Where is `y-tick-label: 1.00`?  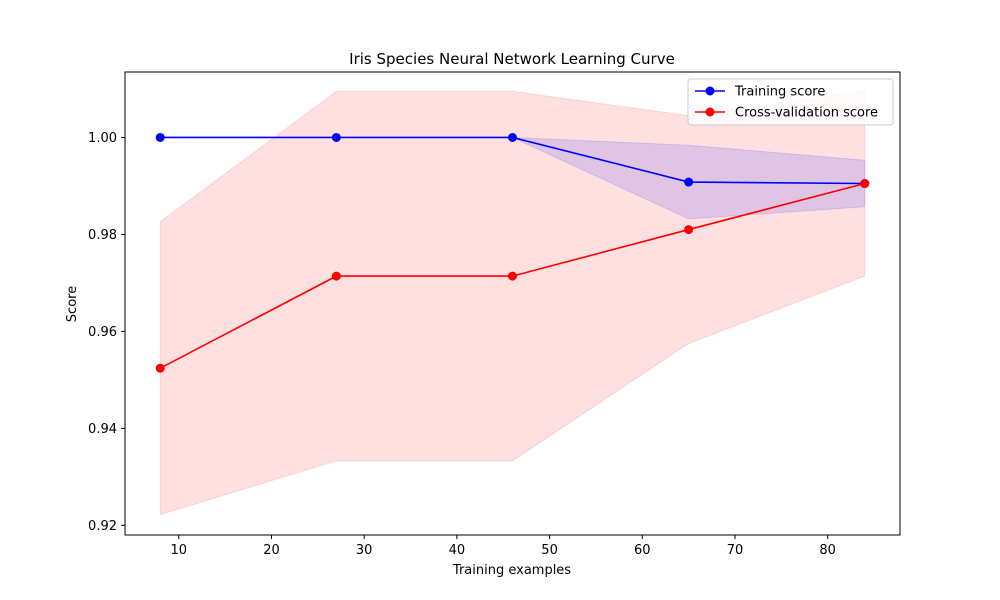
y-tick-label: 1.00 is located at coordinates (102, 138).